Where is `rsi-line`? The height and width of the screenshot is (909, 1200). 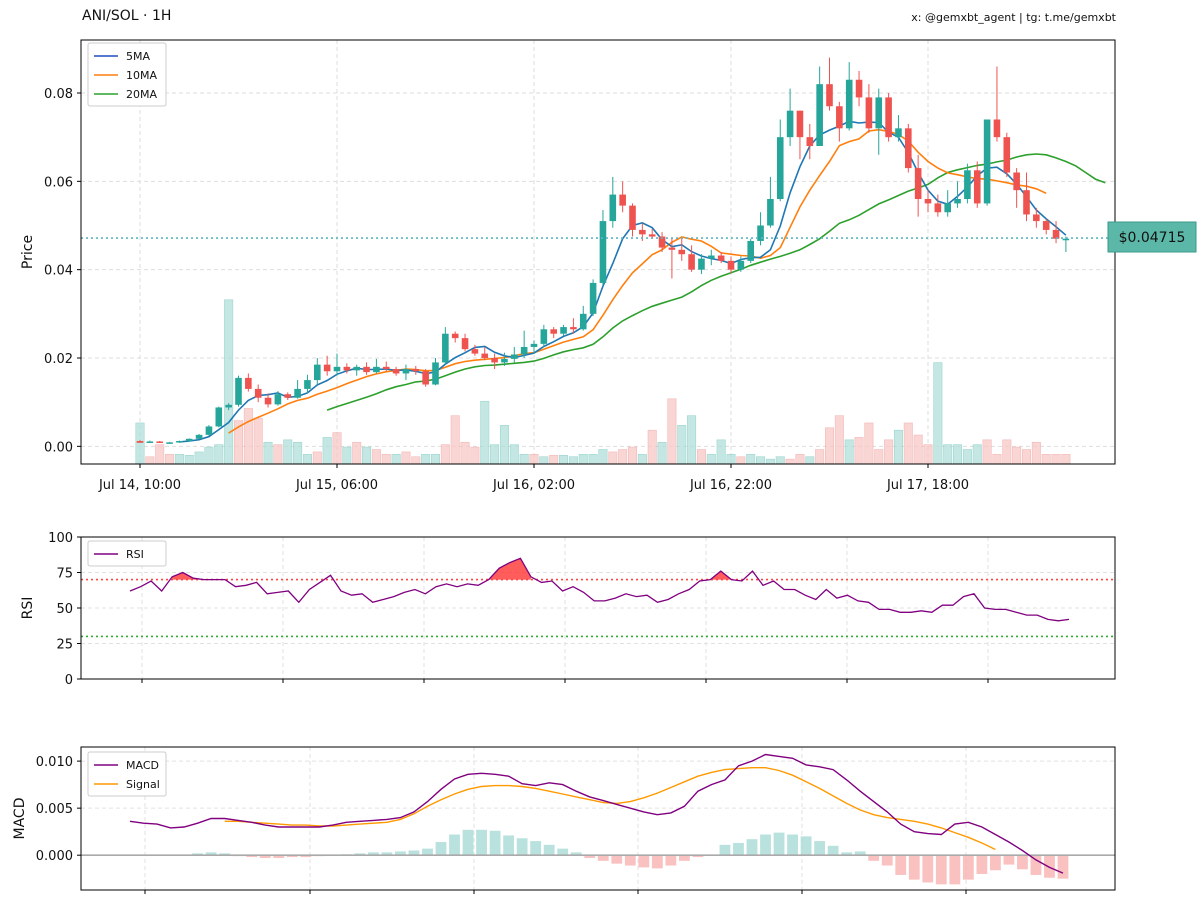
rsi-line is located at coordinates (599, 589).